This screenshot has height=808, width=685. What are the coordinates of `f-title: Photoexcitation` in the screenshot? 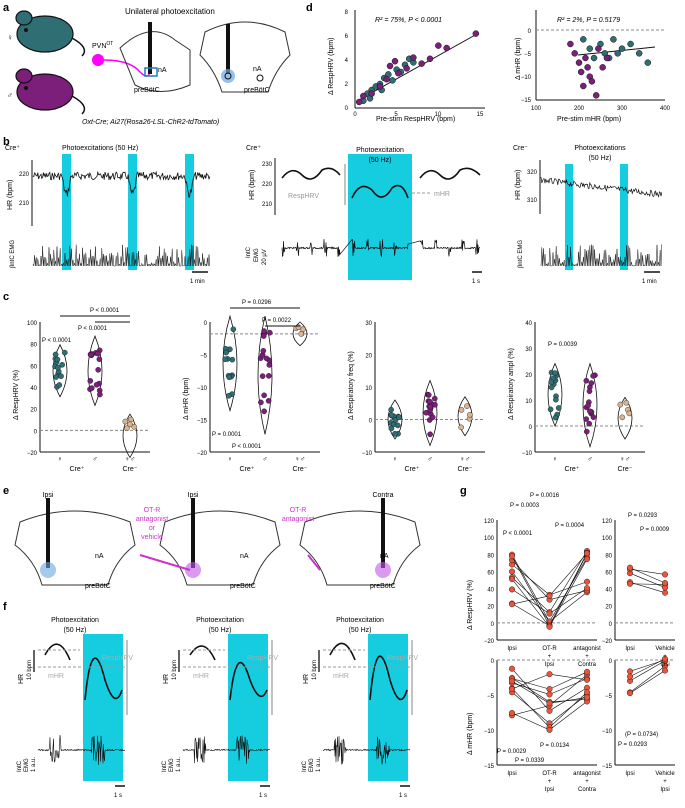 It's located at (75, 620).